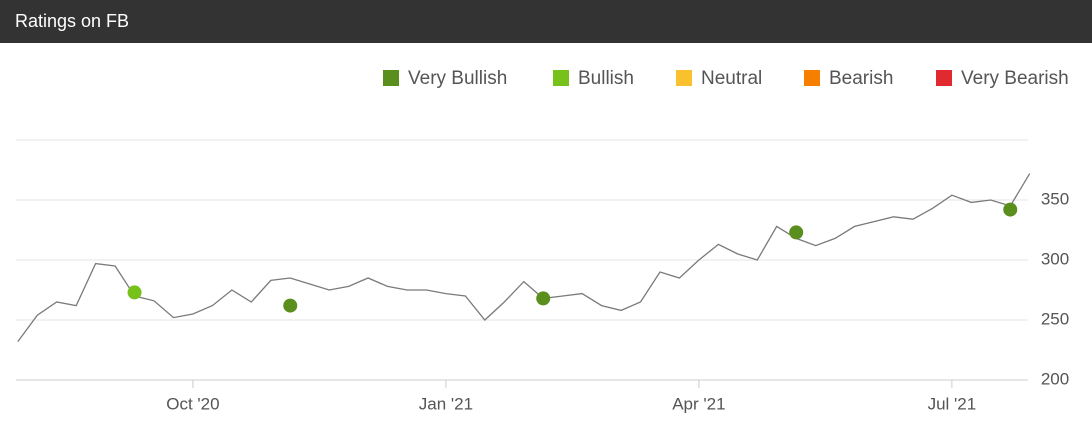 The image size is (1092, 421). I want to click on x-tick-label: Jan '21, so click(446, 403).